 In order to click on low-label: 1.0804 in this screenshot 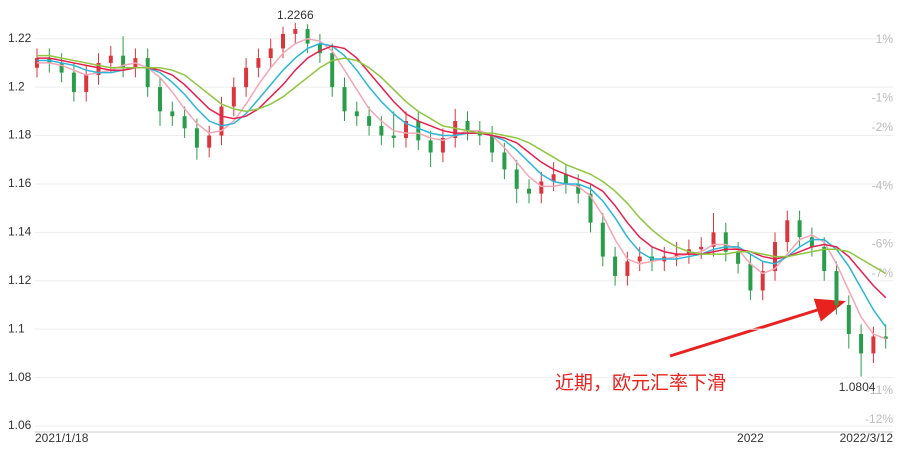, I will do `click(857, 387)`.